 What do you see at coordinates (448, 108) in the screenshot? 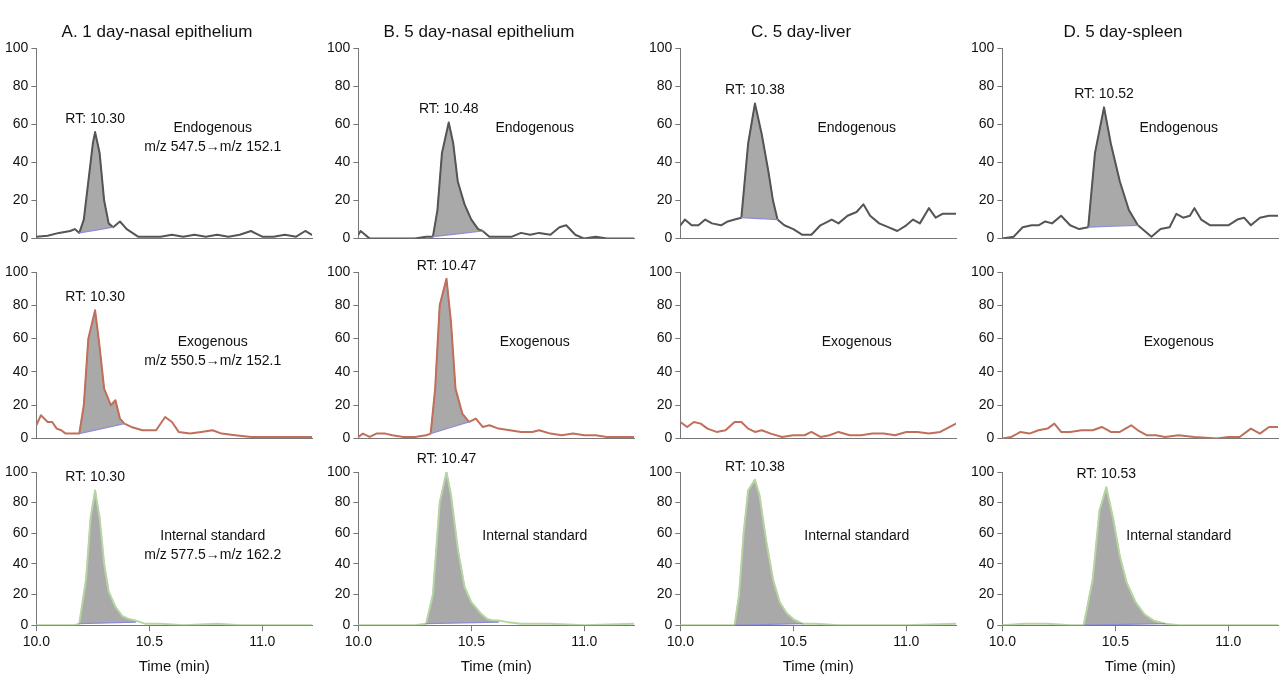
I see `annotation: RT: 10.48` at bounding box center [448, 108].